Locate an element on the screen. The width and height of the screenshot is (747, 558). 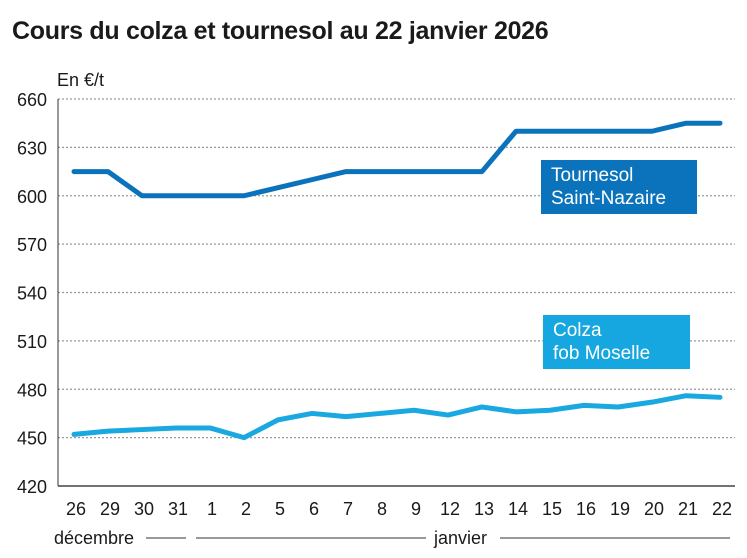
x-tick-label: 21 is located at coordinates (688, 509).